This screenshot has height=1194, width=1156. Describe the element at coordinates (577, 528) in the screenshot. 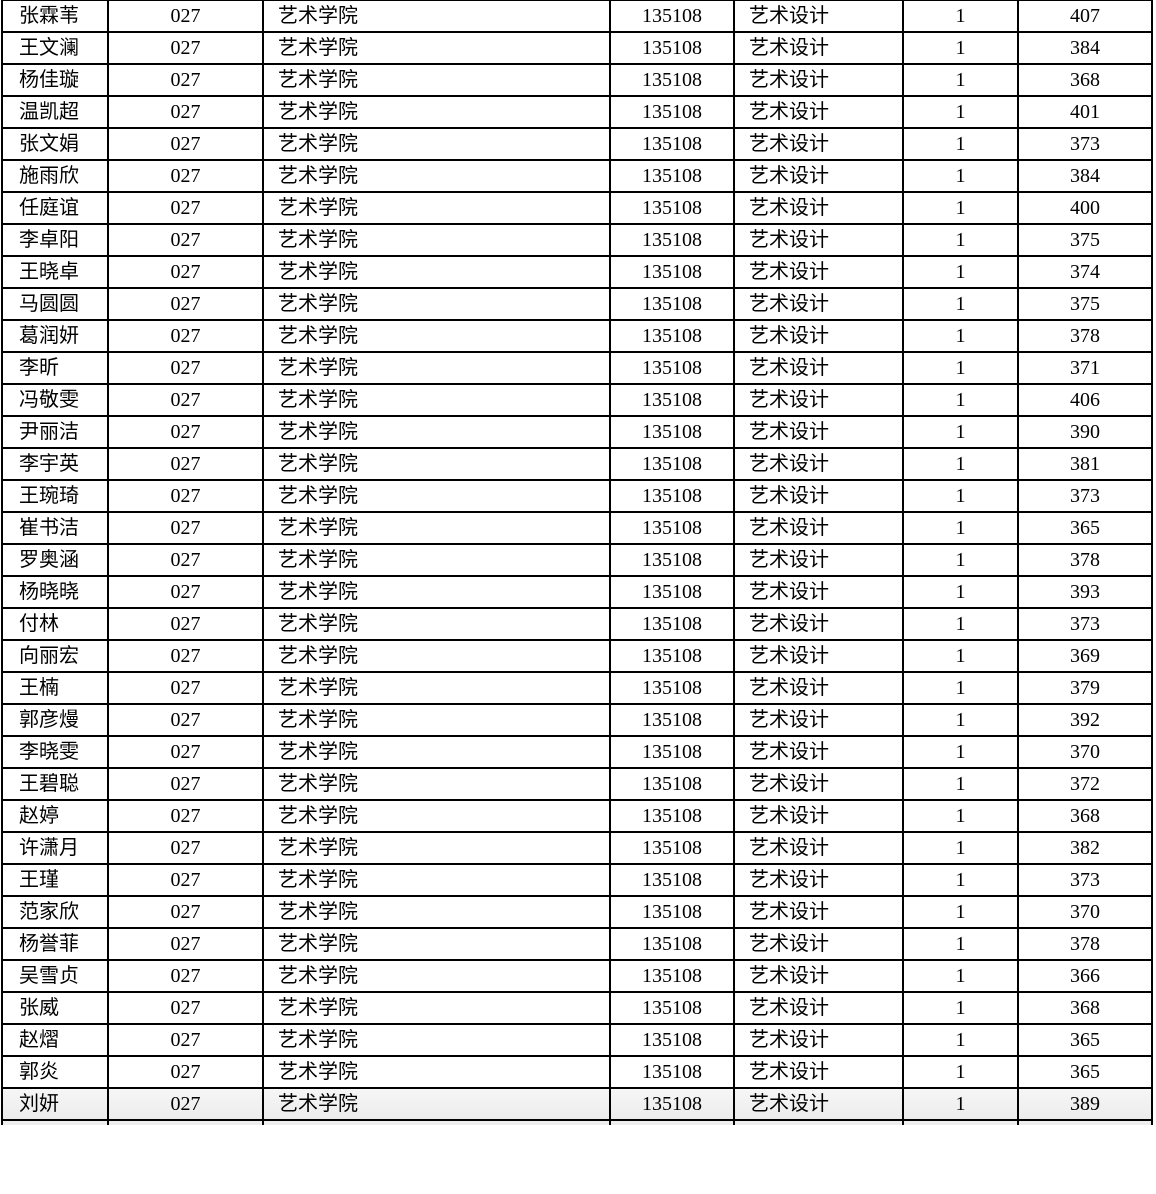

I see `table-row: 崔书洁 027 艺术学院 135108 艺术设计 1 365` at that location.